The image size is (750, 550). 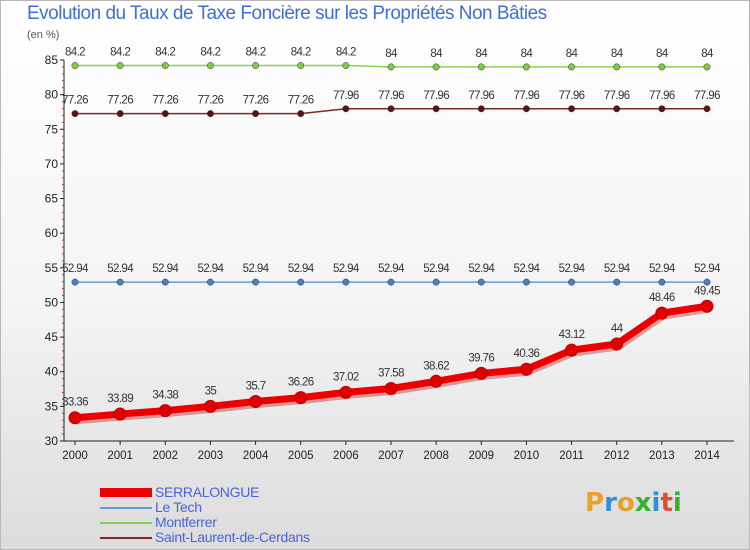 What do you see at coordinates (571, 456) in the screenshot?
I see `x-tick-label: 2011` at bounding box center [571, 456].